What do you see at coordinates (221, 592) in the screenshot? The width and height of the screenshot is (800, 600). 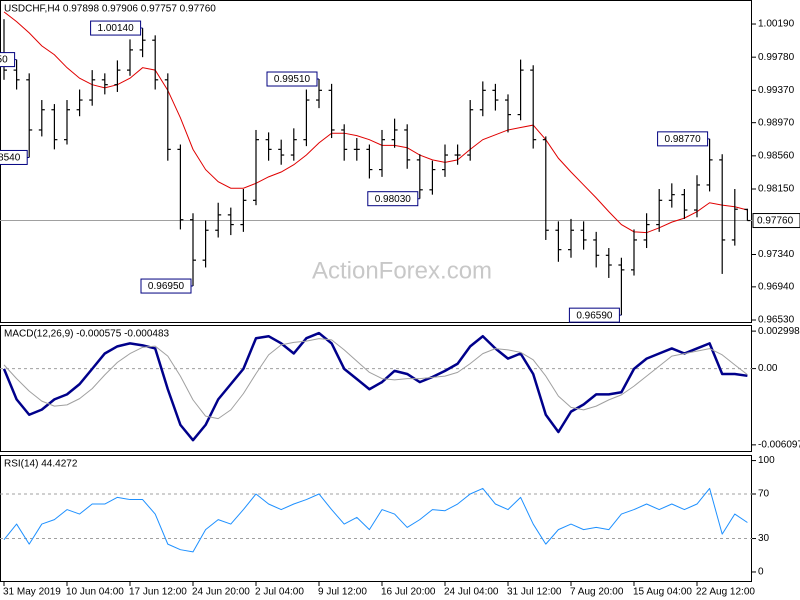 I see `x-tick-label: 24 Jun 20:00` at bounding box center [221, 592].